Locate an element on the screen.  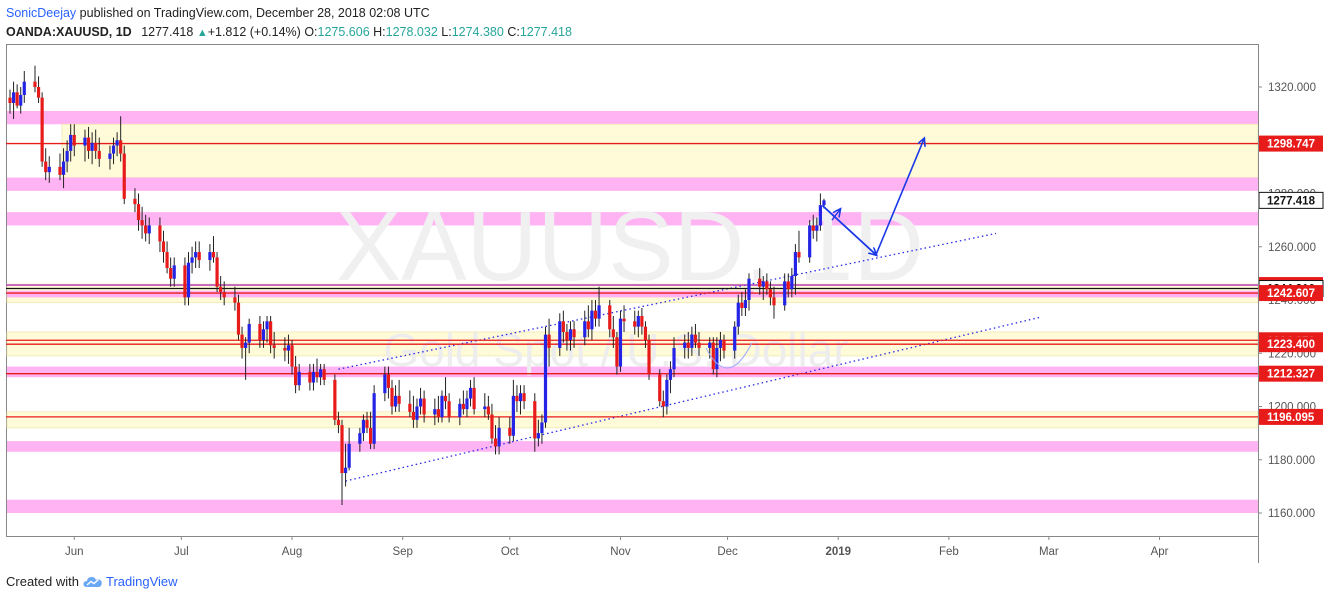
open-value: 1275.606 is located at coordinates (343, 32).